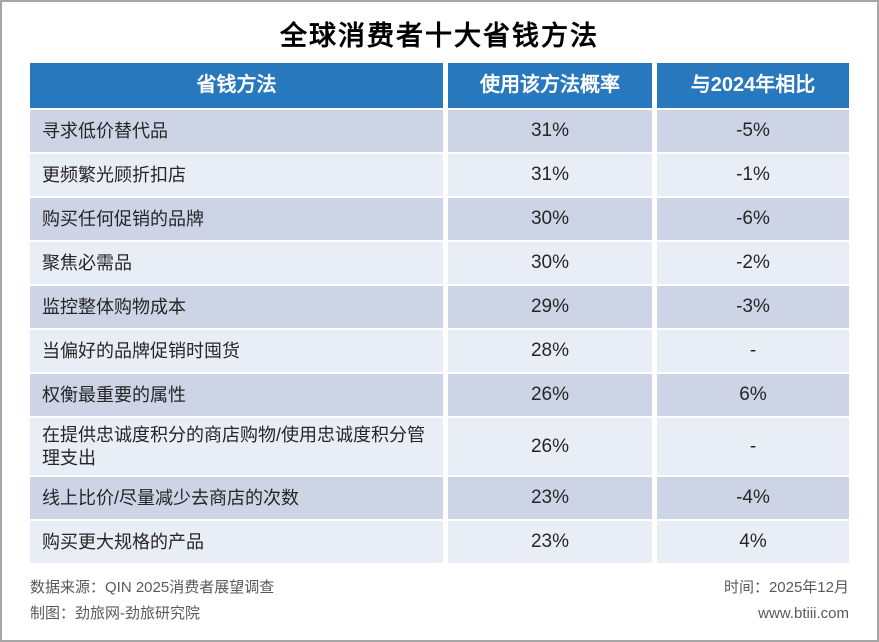 This screenshot has width=879, height=642. What do you see at coordinates (152, 601) in the screenshot?
I see `footer-left: 数据来源：QIN 2025消费者展望调查 制图：劲旅网-劲旅研究院` at bounding box center [152, 601].